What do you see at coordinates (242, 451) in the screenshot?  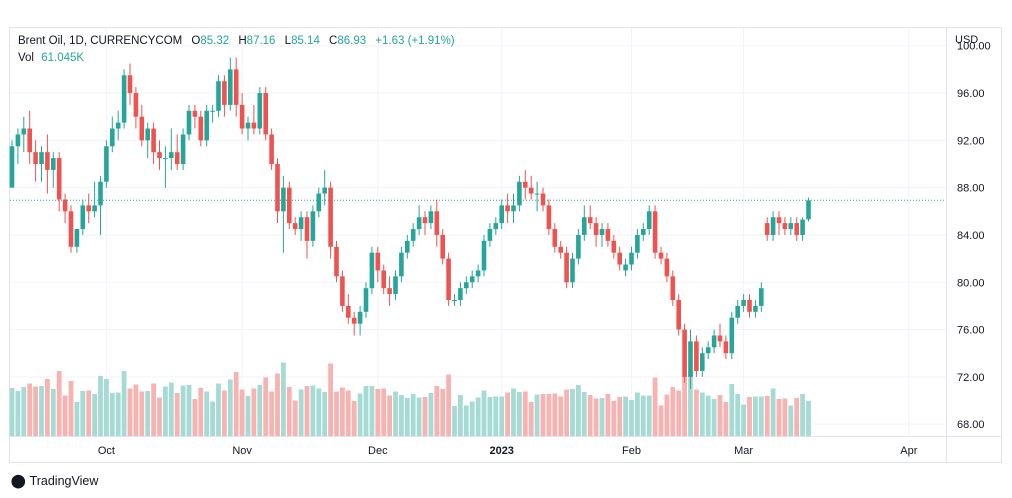 I see `x-tick-label: Nov` at bounding box center [242, 451].